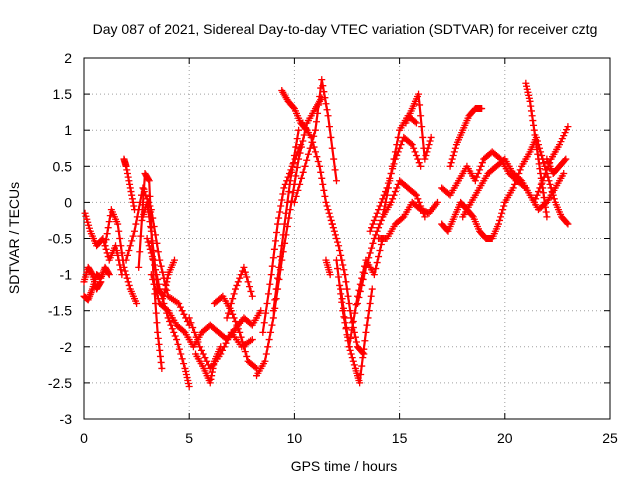  Describe the element at coordinates (68, 58) in the screenshot. I see `y-tick-label: 2` at that location.